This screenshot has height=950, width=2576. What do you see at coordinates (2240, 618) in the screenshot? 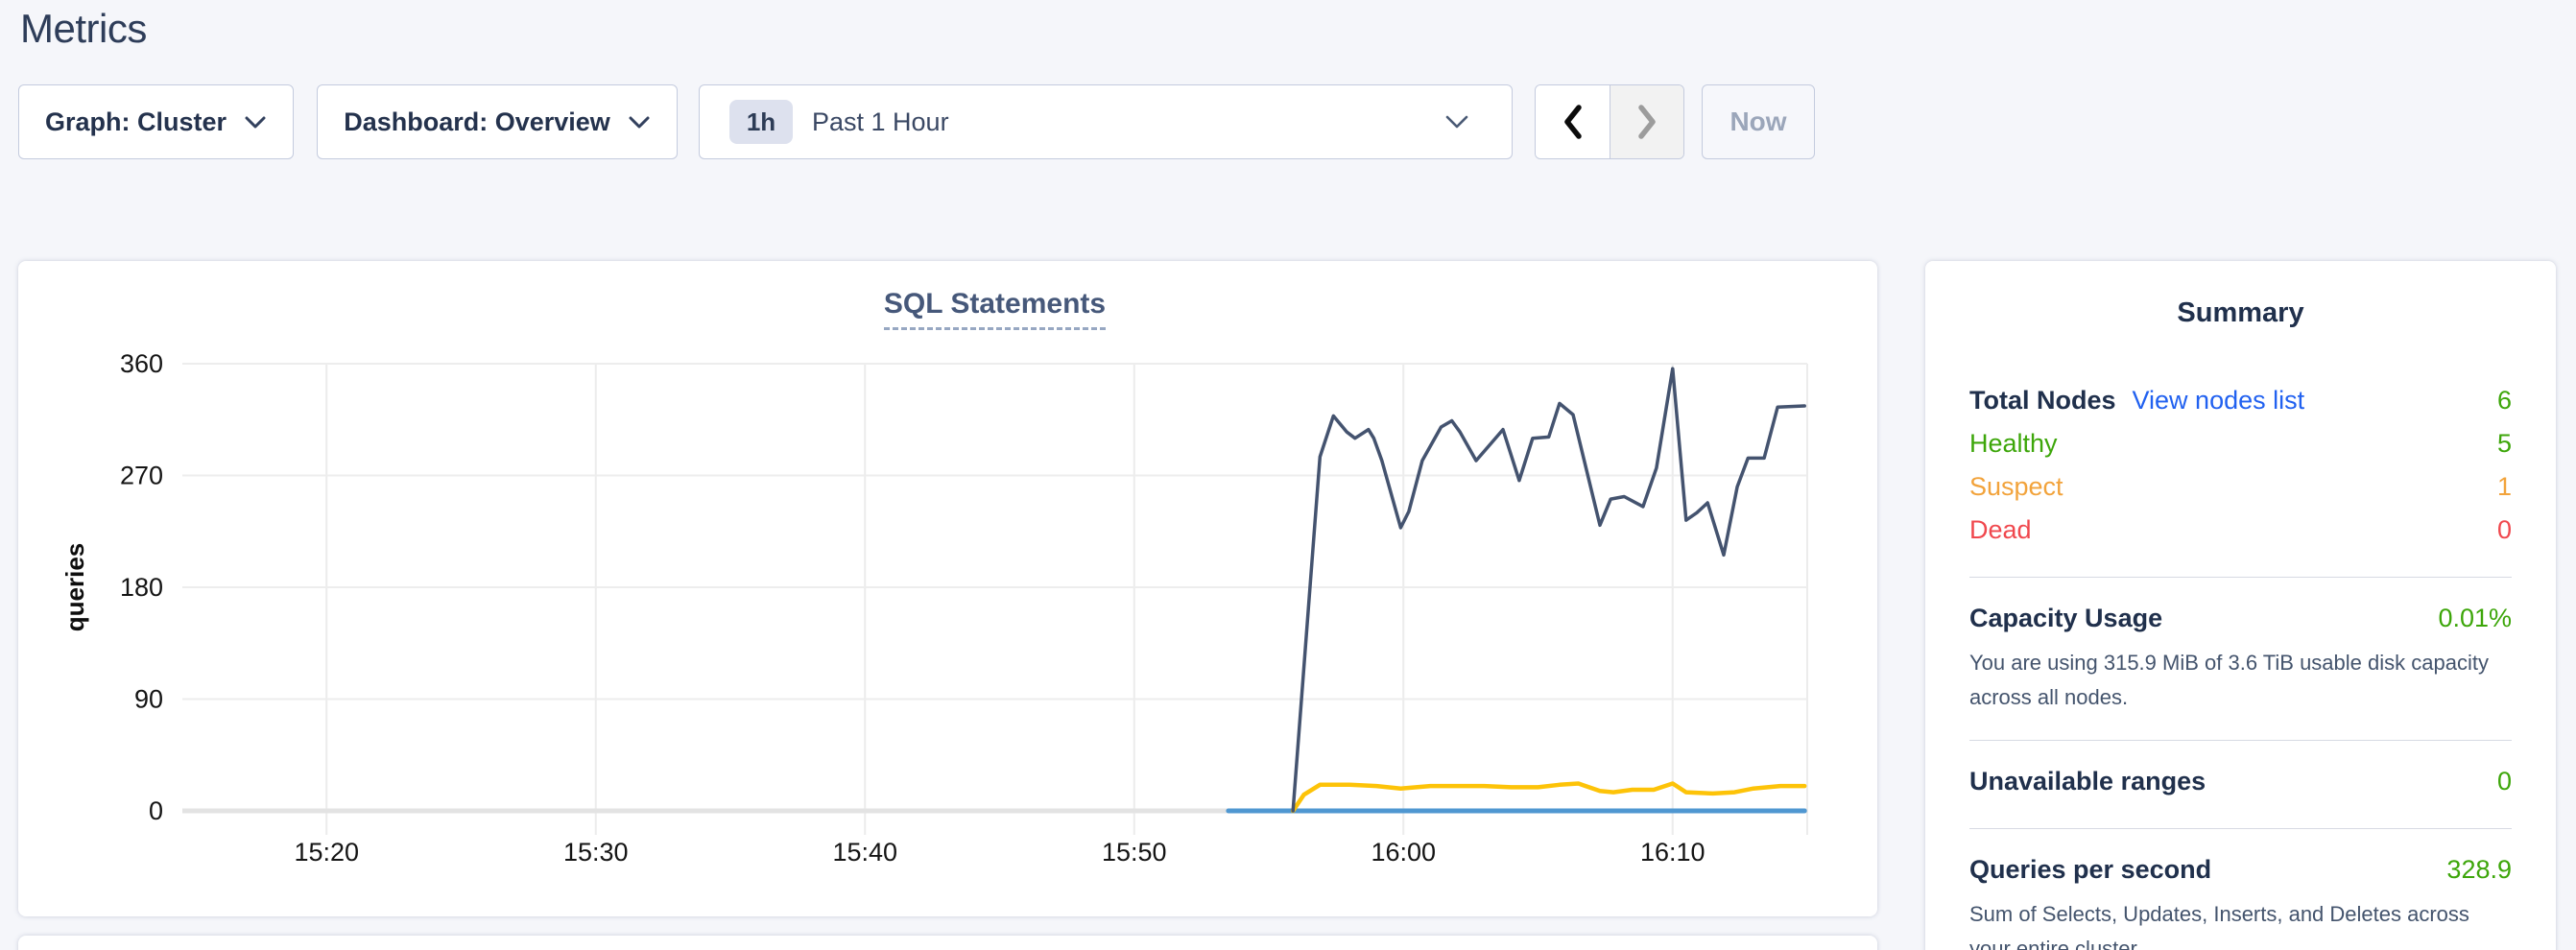
I see `capacity-usage-row: Capacity Usage 0.01%` at bounding box center [2240, 618].